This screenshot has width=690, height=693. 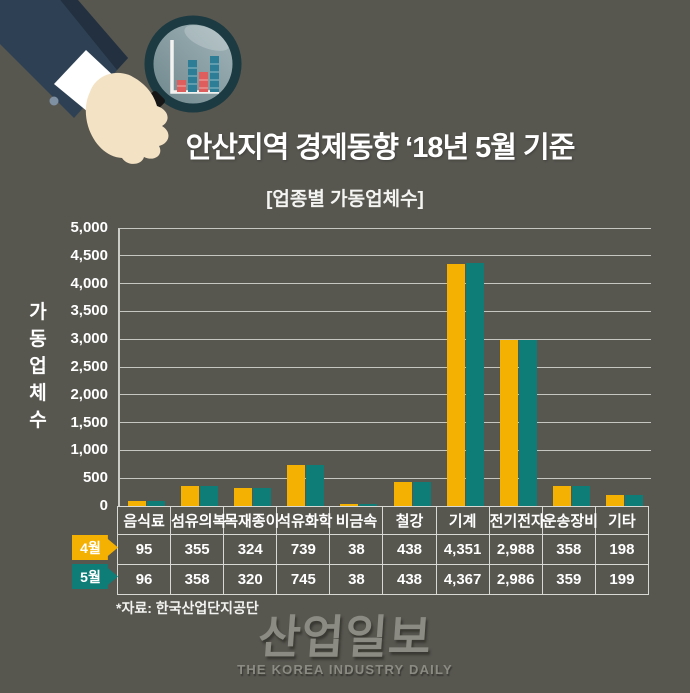 I want to click on y-tick-label: 1,000, so click(x=89, y=450).